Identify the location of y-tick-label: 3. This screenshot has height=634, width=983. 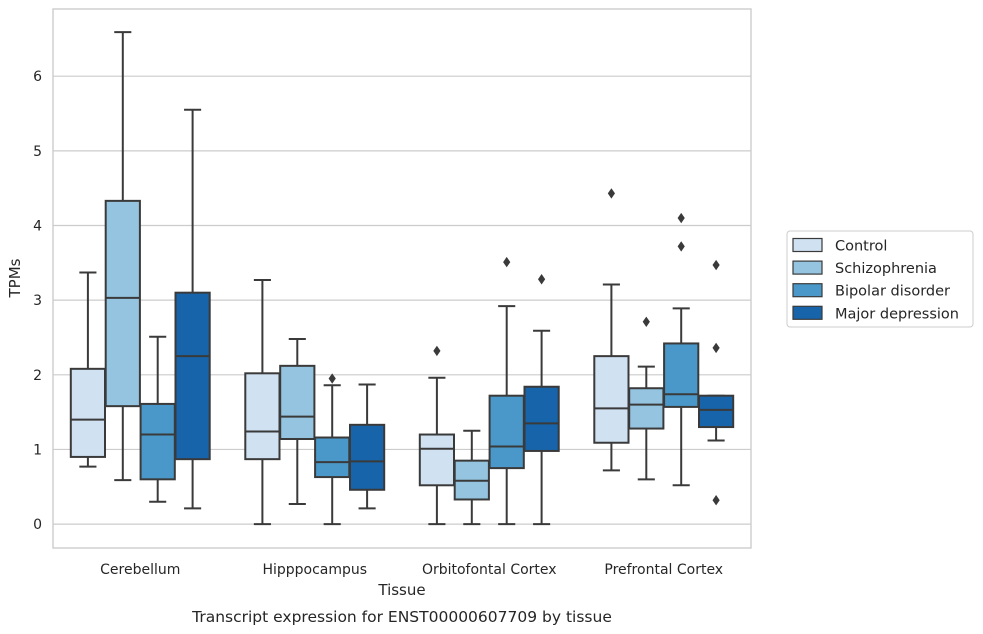
(37, 301).